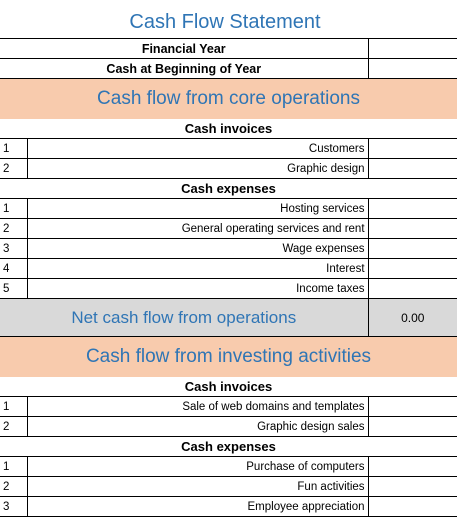 The height and width of the screenshot is (530, 457). I want to click on investing-expenses-group-row: Cash expenses, so click(228, 446).